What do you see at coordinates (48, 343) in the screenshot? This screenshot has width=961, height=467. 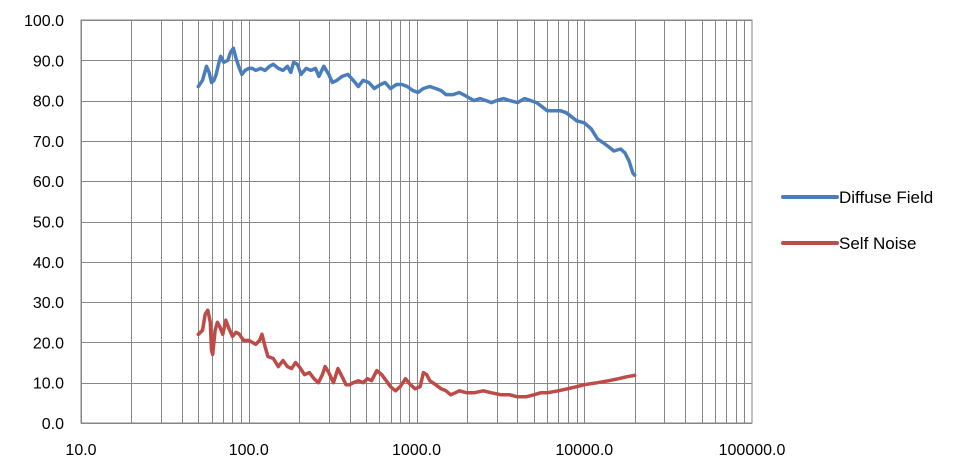 I see `y-tick-label: 20.0` at bounding box center [48, 343].